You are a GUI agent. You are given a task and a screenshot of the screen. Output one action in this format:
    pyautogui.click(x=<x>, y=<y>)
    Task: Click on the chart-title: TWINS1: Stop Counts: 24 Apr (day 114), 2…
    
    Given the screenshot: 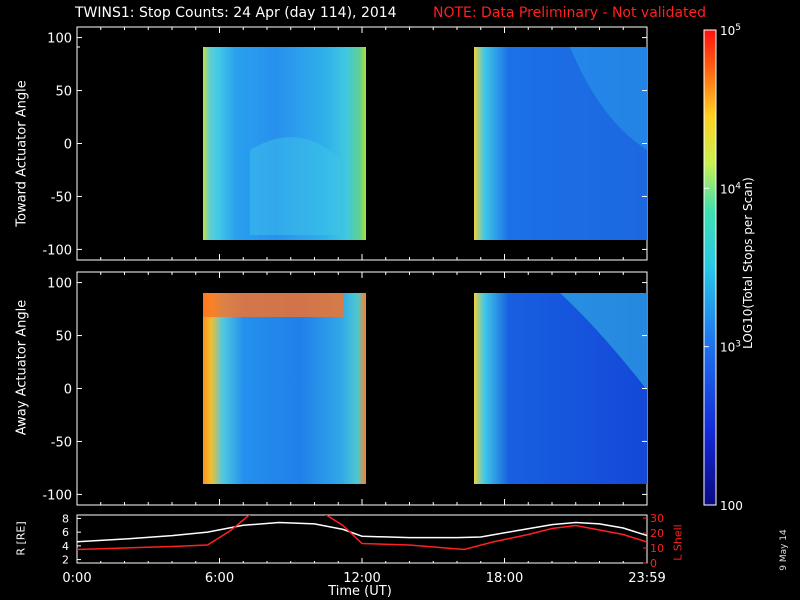 What is the action you would take?
    pyautogui.click(x=236, y=13)
    